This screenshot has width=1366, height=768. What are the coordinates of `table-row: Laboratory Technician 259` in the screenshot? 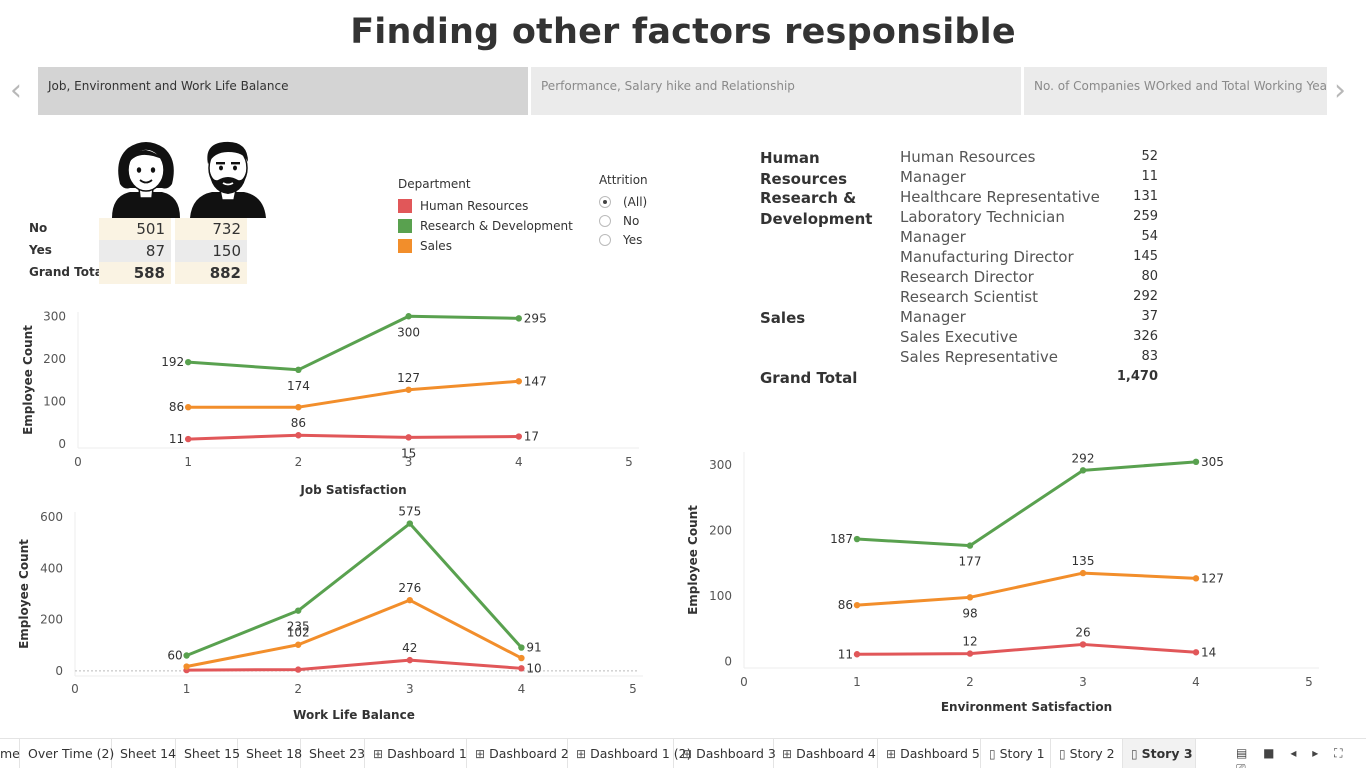 It's located at (960, 218).